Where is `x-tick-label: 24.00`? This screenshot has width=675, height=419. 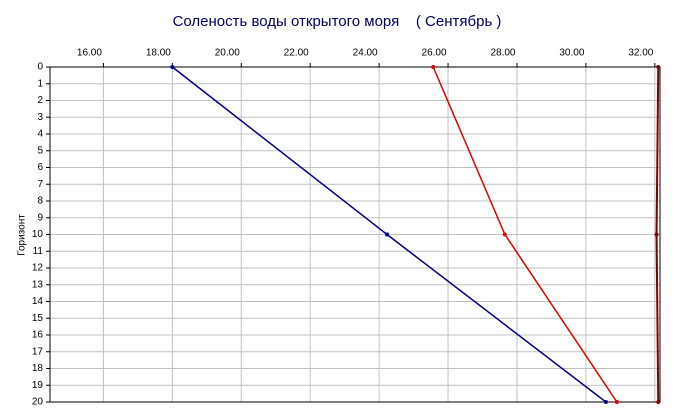 x-tick-label: 24.00 is located at coordinates (365, 53).